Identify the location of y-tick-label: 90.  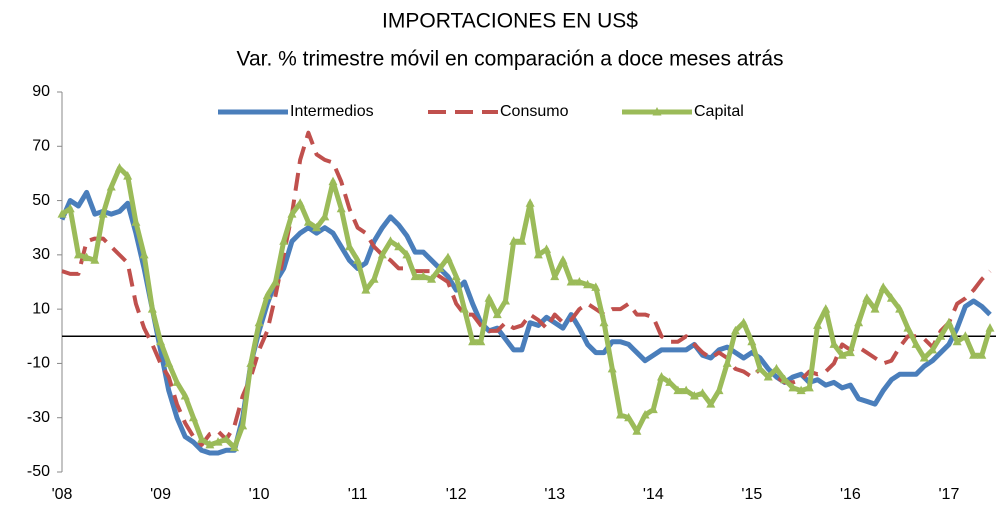
(41, 91).